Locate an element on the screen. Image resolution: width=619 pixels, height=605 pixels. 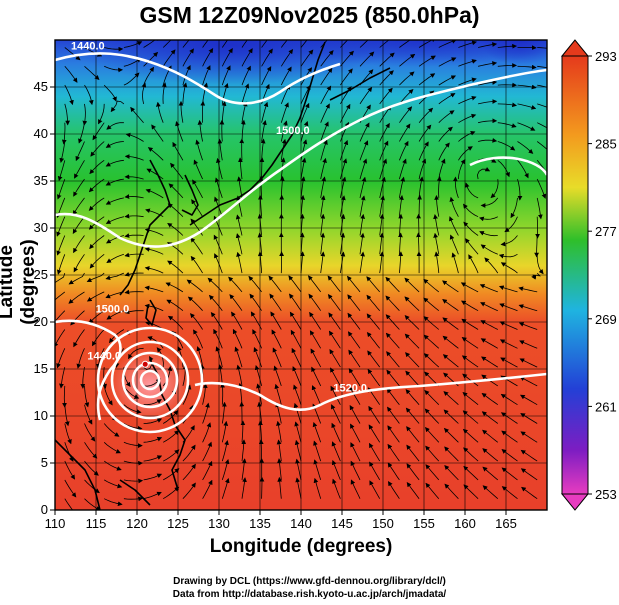
colorbar-tick-label: 261 is located at coordinates (606, 406).